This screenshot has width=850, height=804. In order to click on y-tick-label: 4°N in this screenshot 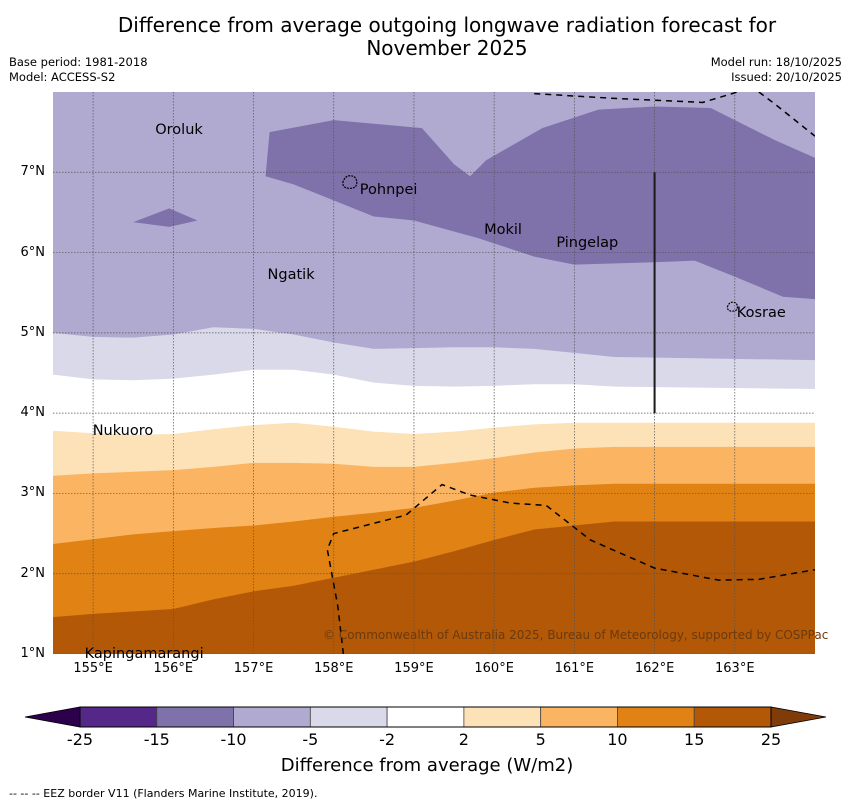, I will do `click(33, 413)`.